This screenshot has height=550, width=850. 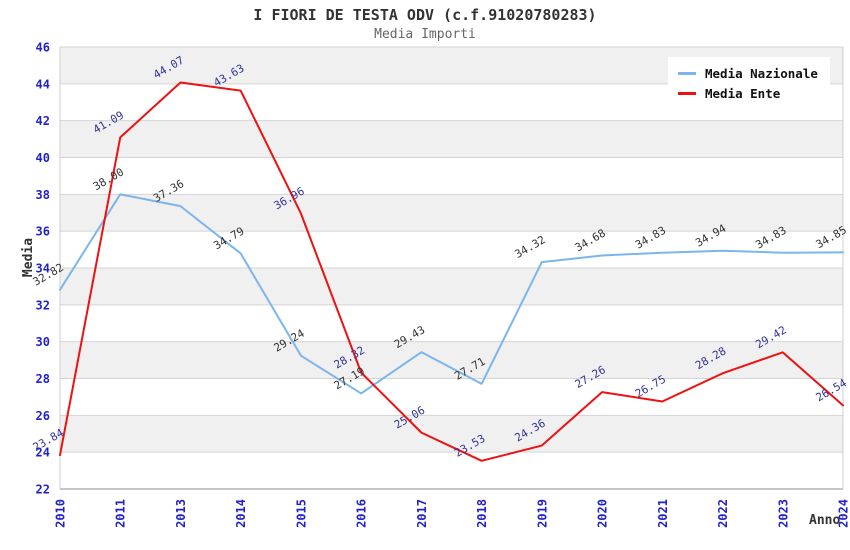 I want to click on svg-text: 2024, so click(x=843, y=513).